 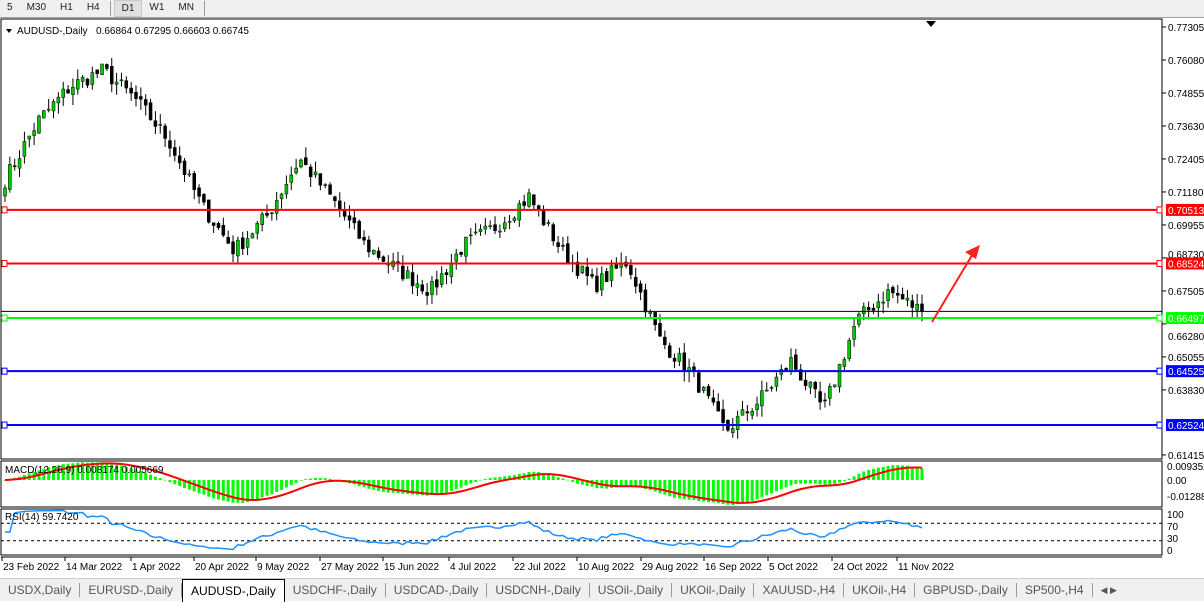 What do you see at coordinates (131, 590) in the screenshot?
I see `chart-tab: EURUSD-,Daily` at bounding box center [131, 590].